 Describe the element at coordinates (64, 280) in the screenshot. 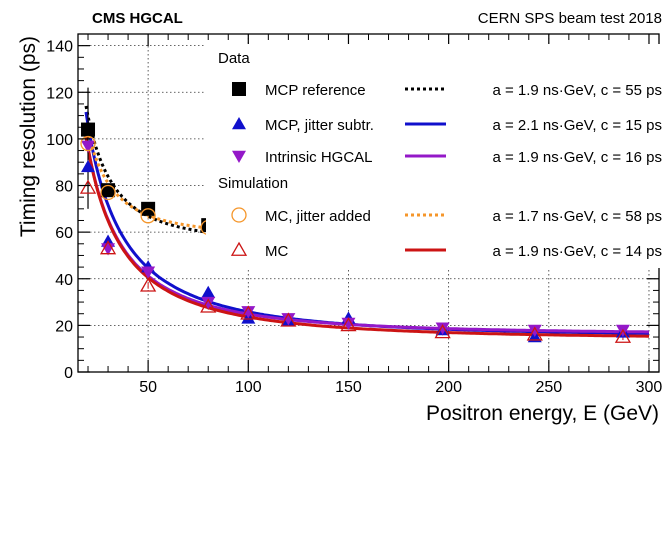

I see `y-tick-label: 40` at that location.